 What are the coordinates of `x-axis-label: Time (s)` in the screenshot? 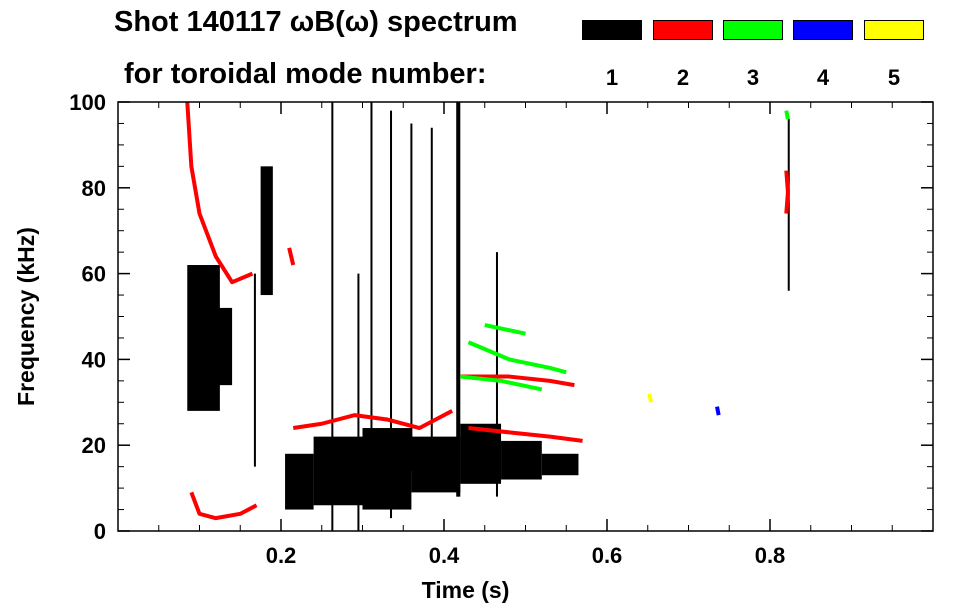 It's located at (466, 590).